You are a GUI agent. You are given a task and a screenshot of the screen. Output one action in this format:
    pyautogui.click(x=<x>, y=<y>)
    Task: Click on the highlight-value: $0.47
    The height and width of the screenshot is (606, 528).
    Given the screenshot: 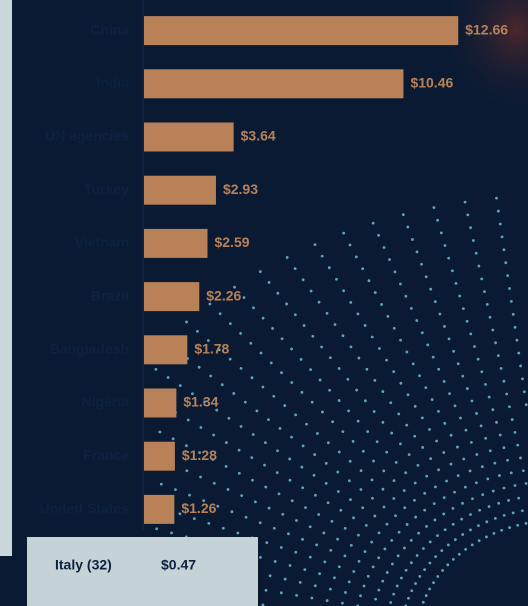 What is the action you would take?
    pyautogui.click(x=178, y=565)
    